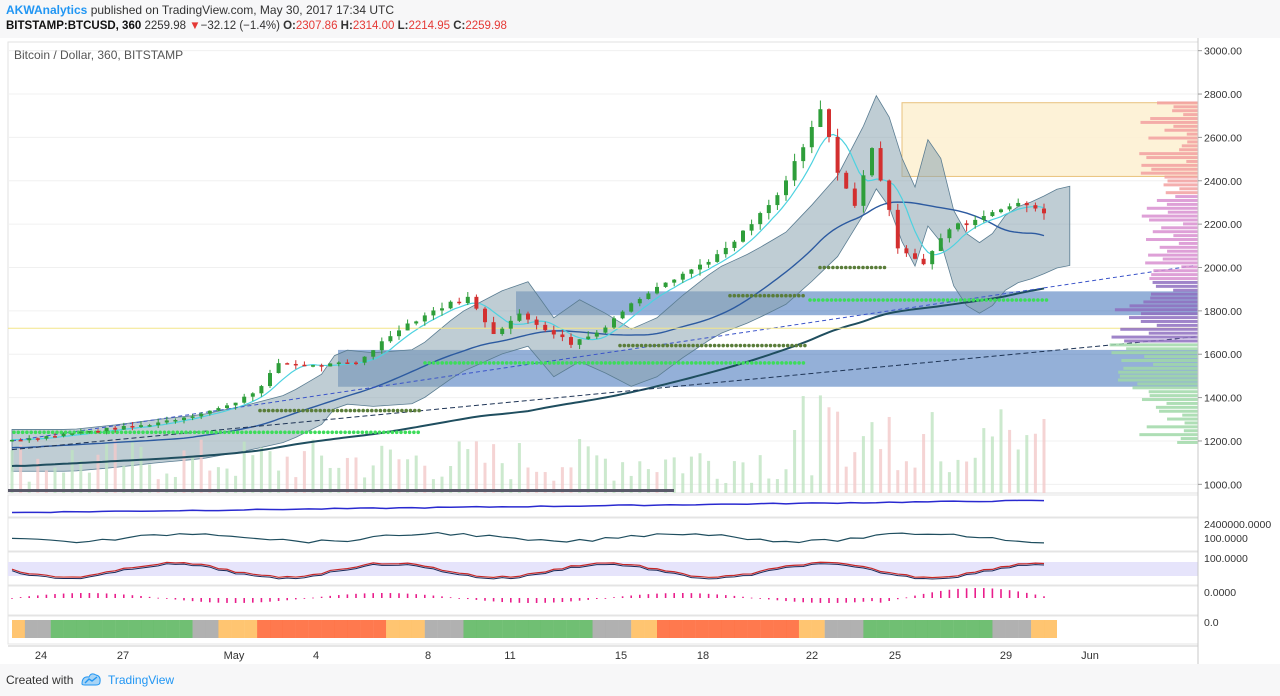  What do you see at coordinates (429, 26) in the screenshot?
I see `low-value: 2214.95` at bounding box center [429, 26].